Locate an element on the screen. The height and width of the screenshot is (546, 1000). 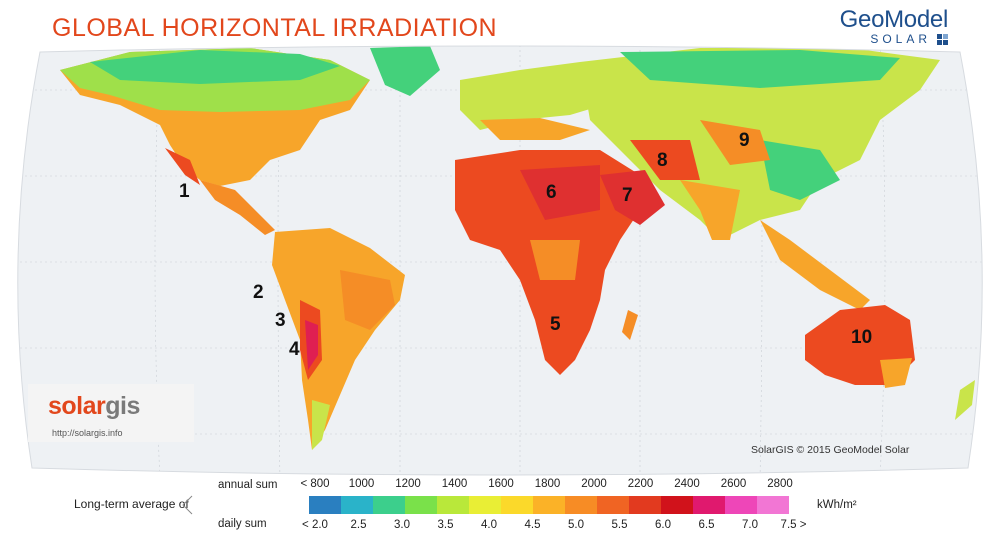
annual-tick: 2600 is located at coordinates (733, 484).